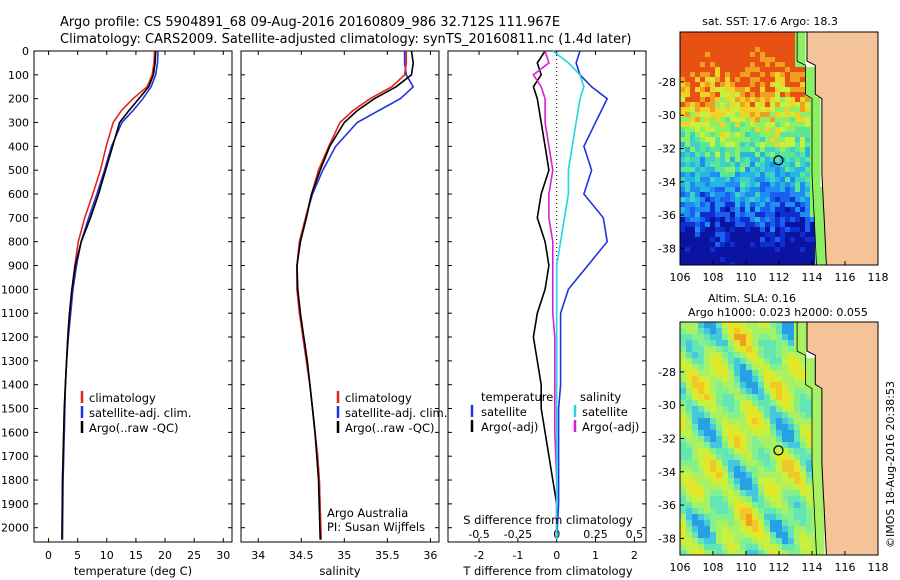 This screenshot has width=900, height=580. I want to click on sla-map: 106 108 110 112 114 116 118 -28 -30 -32 -34 -36 -38, so click(773, 447).